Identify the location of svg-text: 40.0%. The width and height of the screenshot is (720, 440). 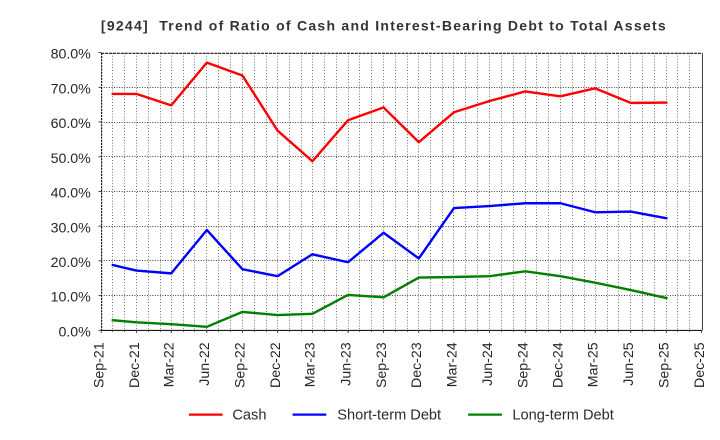
(71, 194).